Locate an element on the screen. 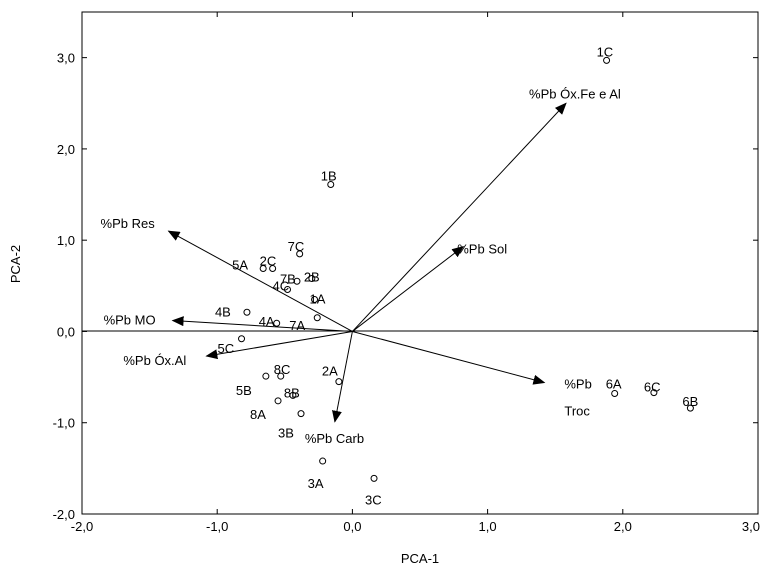 Image resolution: width=771 pixels, height=571 pixels. point-label: 2B is located at coordinates (312, 277).